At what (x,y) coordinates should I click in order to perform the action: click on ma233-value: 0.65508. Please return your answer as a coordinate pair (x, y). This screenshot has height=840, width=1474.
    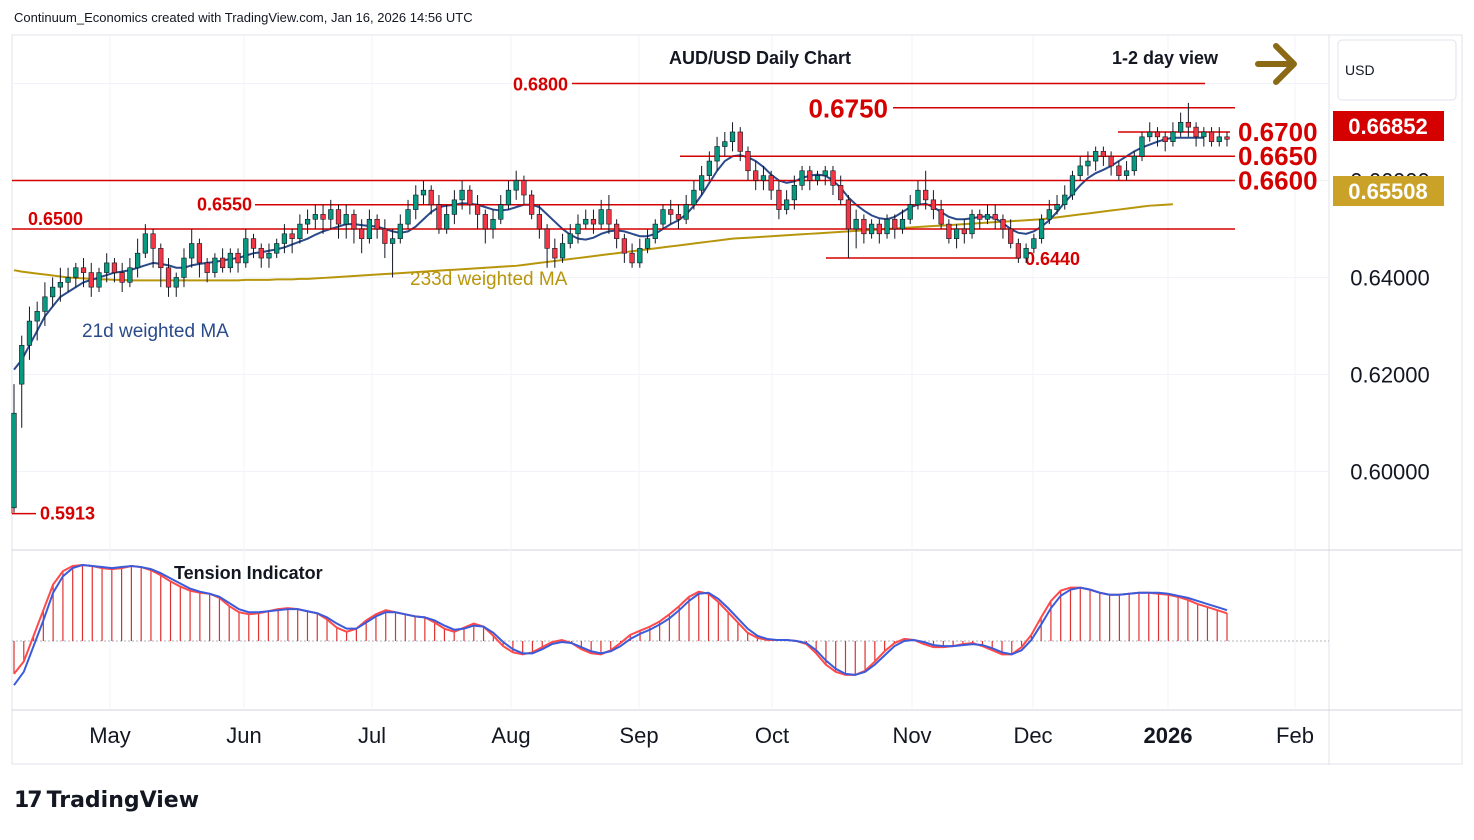
    Looking at the image, I should click on (1388, 191).